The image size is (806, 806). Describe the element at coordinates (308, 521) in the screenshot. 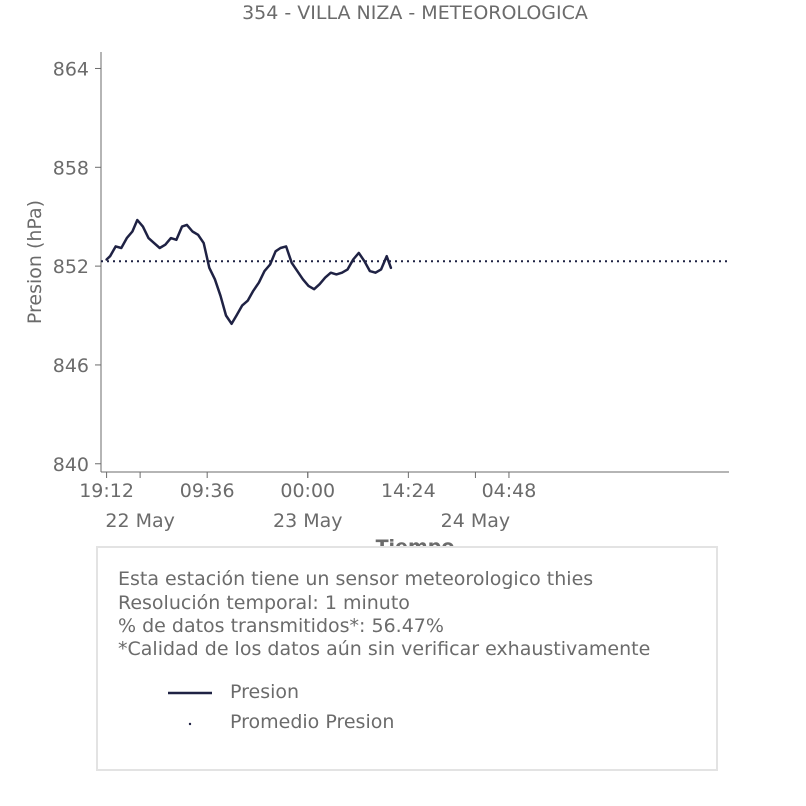

I see `x-date-label: 23 May` at that location.